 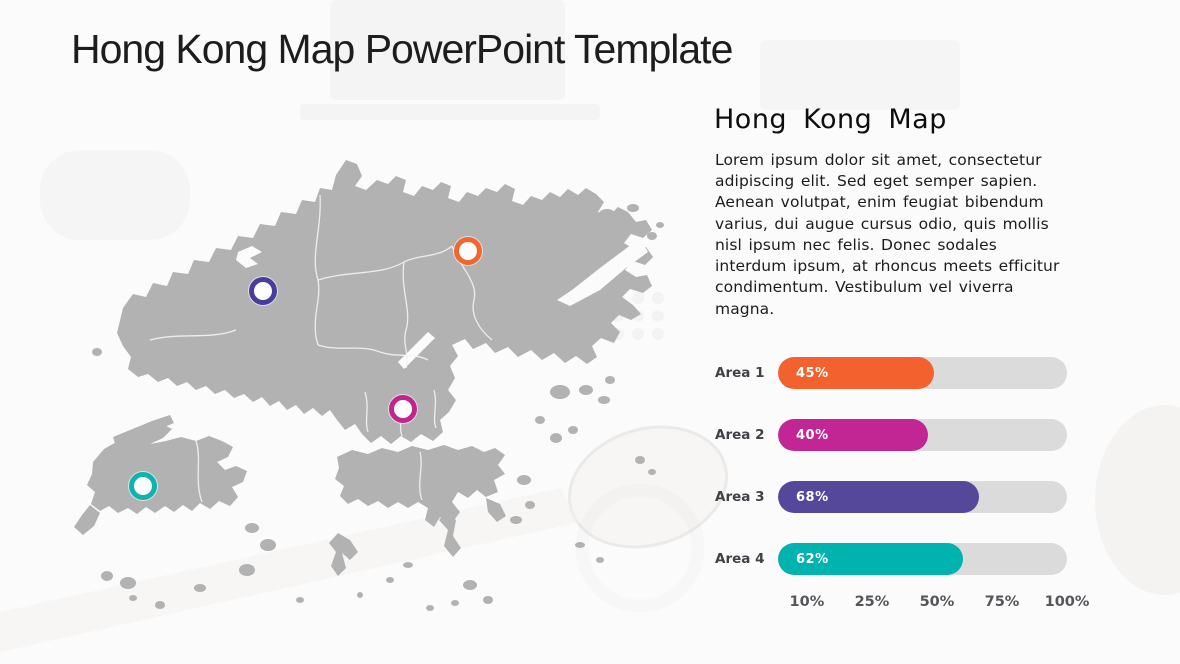 I want to click on bar-fill: 68%, so click(x=878, y=497).